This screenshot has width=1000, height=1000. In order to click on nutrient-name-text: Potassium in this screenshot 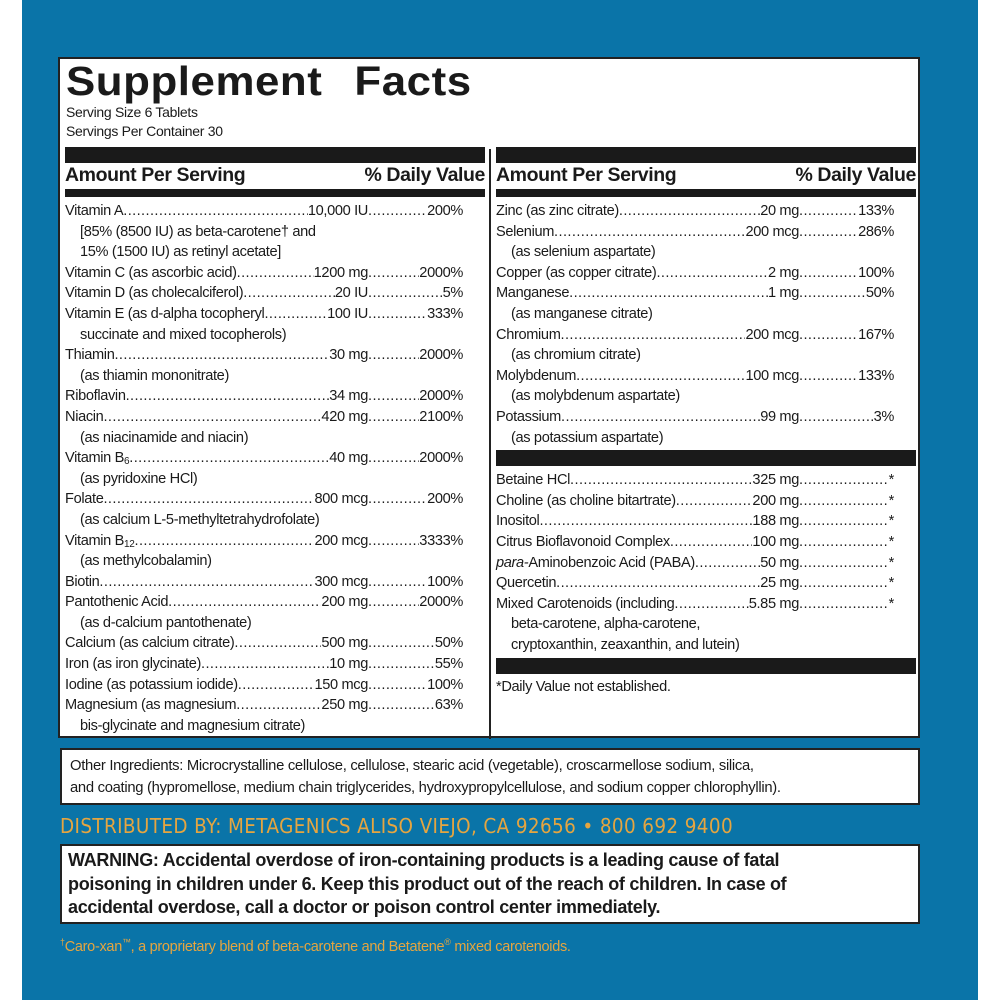, I will do `click(528, 416)`.